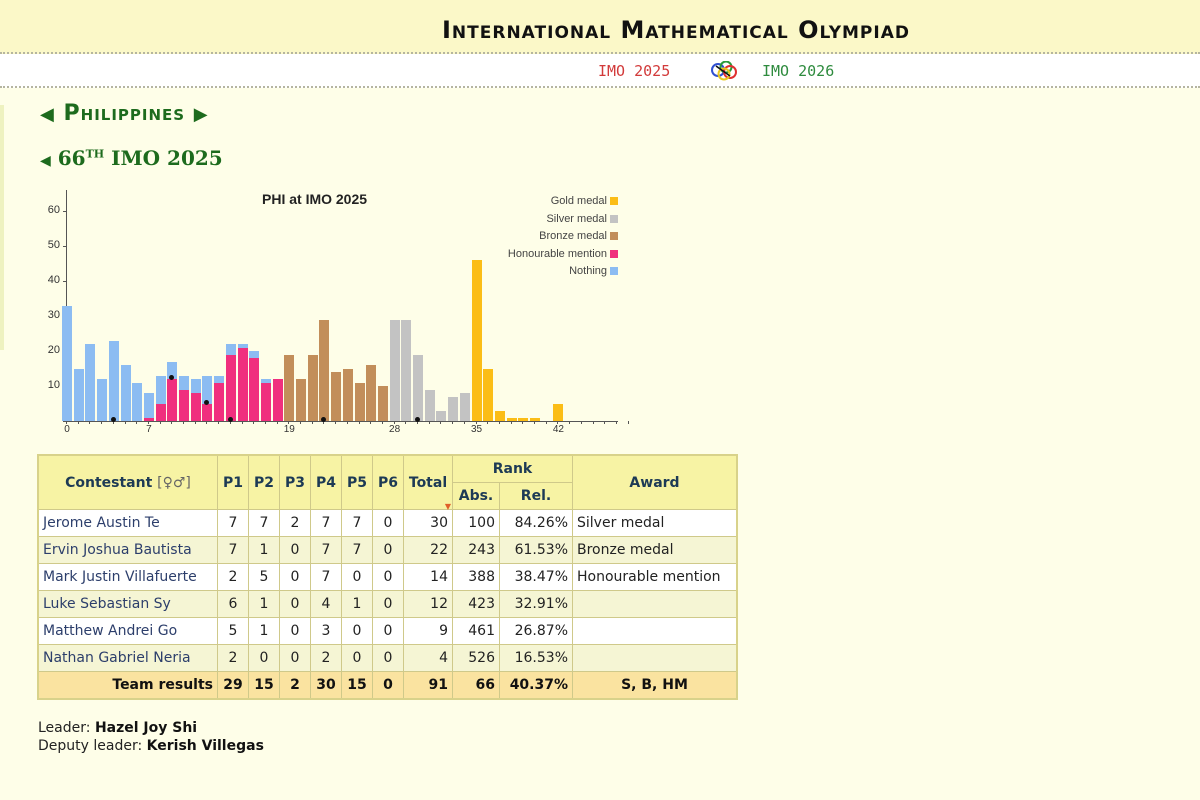 The height and width of the screenshot is (800, 1200). What do you see at coordinates (428, 482) in the screenshot?
I see `header-total: Total ▼` at bounding box center [428, 482].